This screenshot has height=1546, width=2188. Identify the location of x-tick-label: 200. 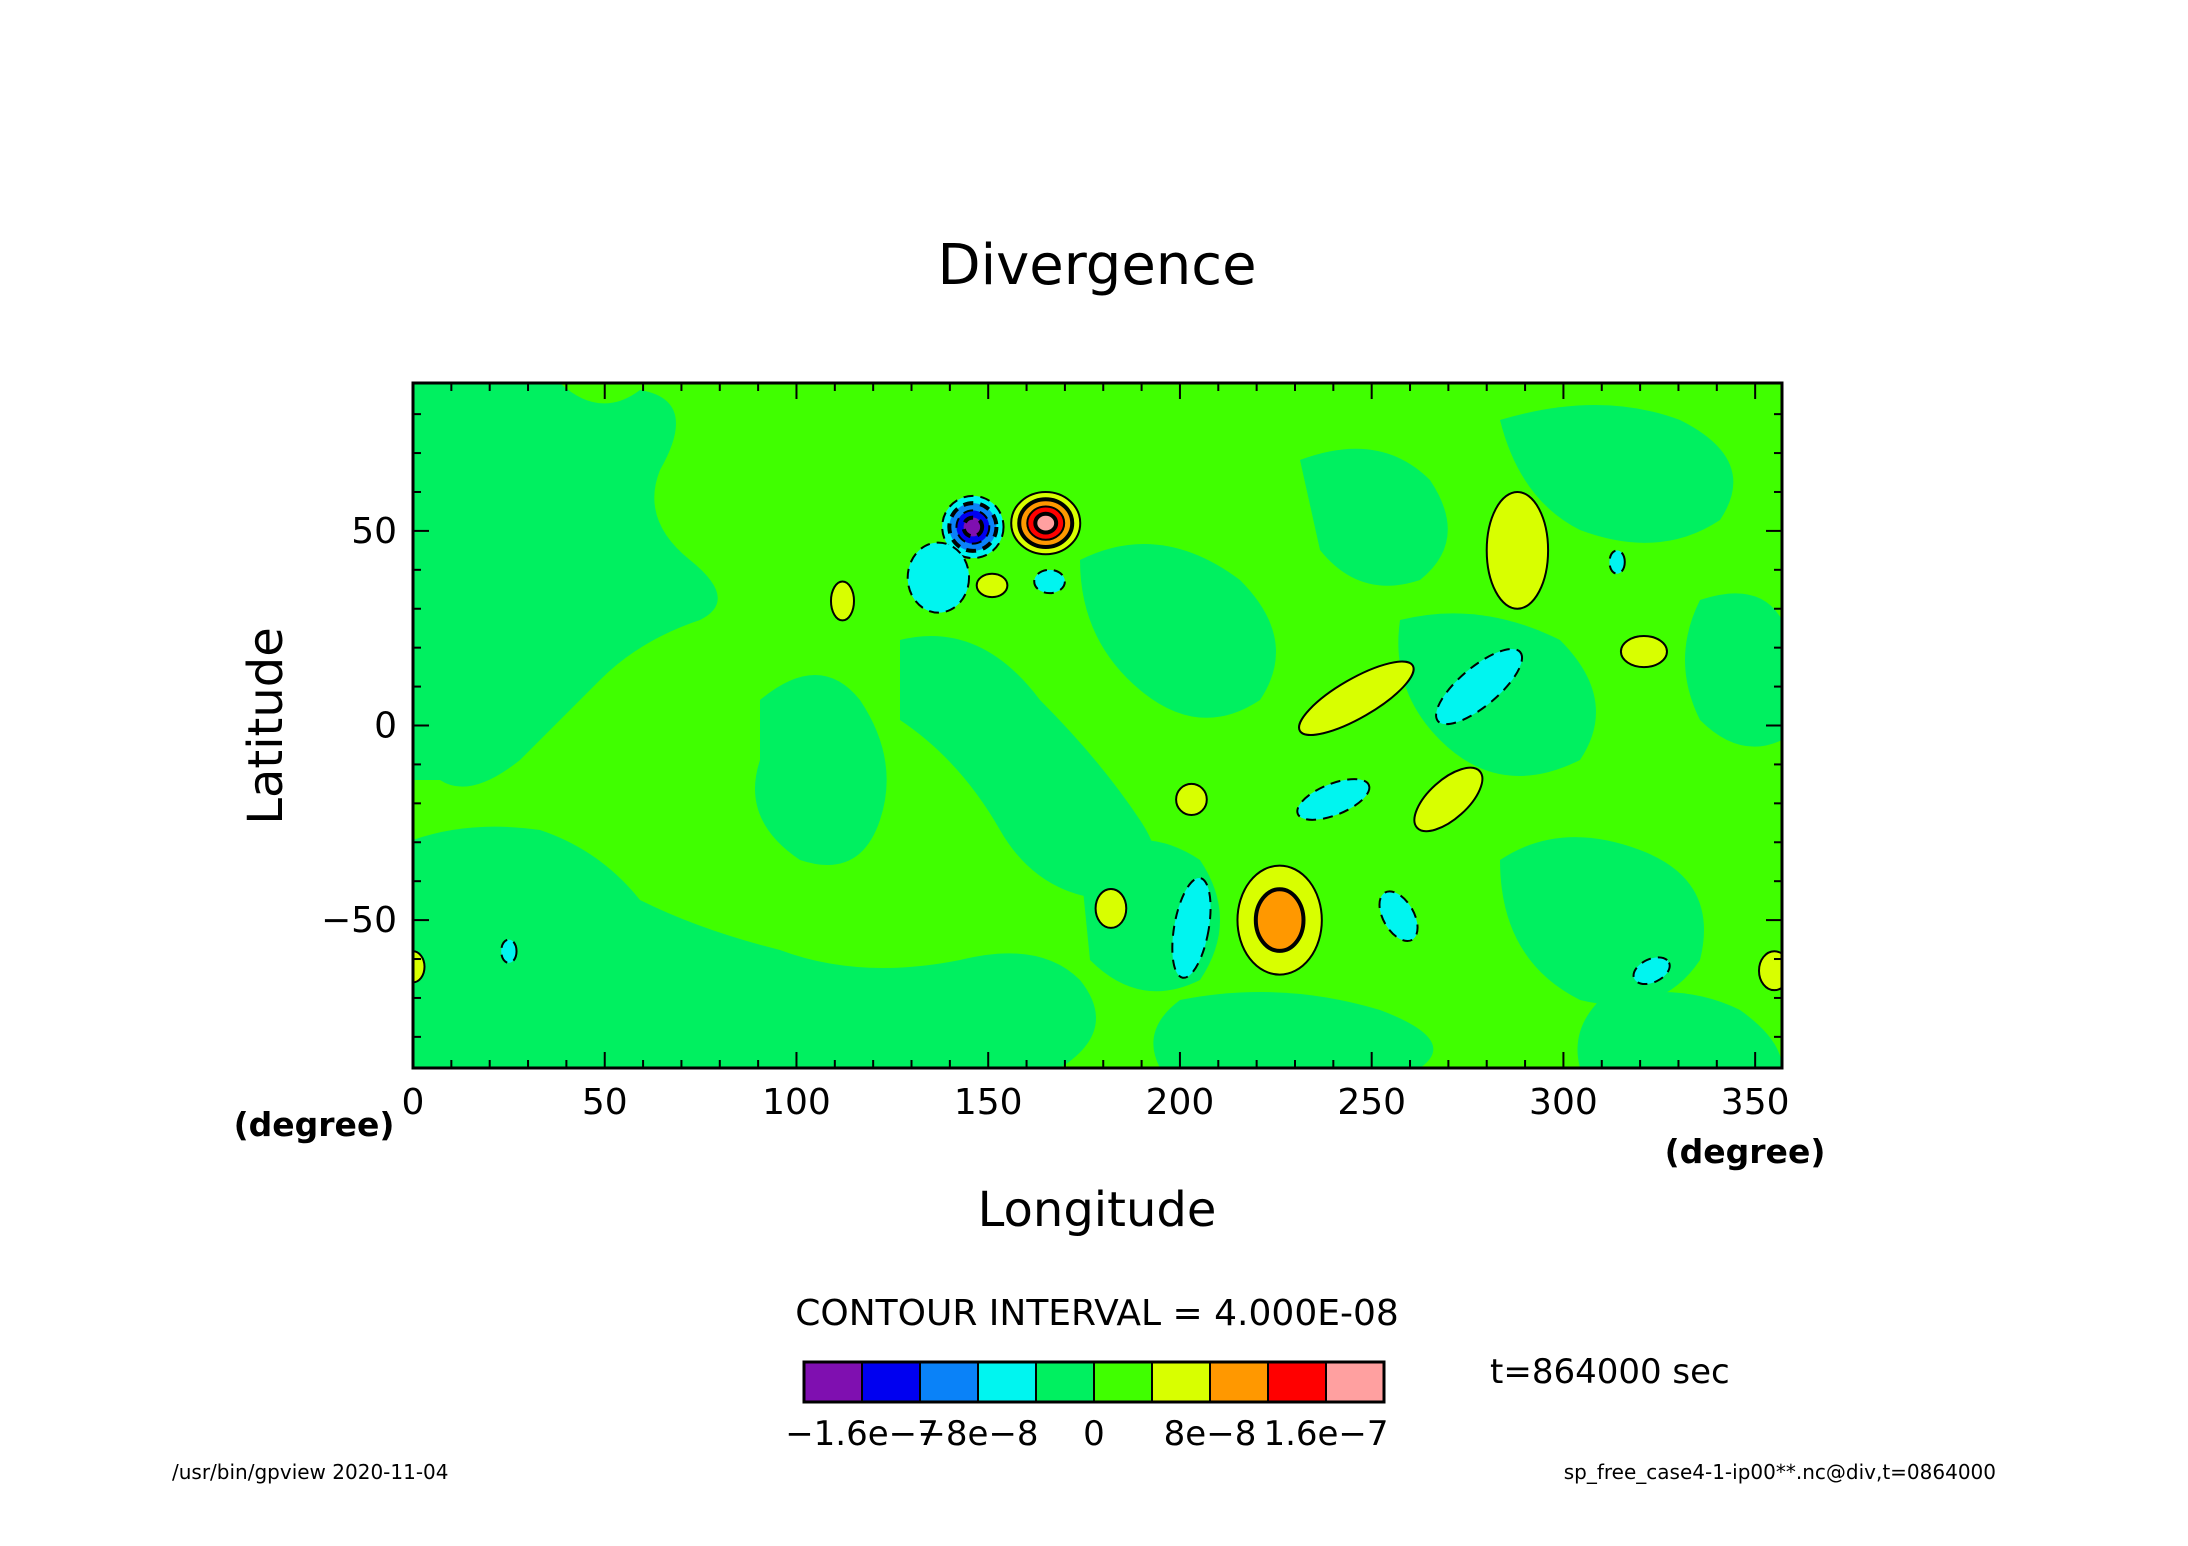
(1180, 1102).